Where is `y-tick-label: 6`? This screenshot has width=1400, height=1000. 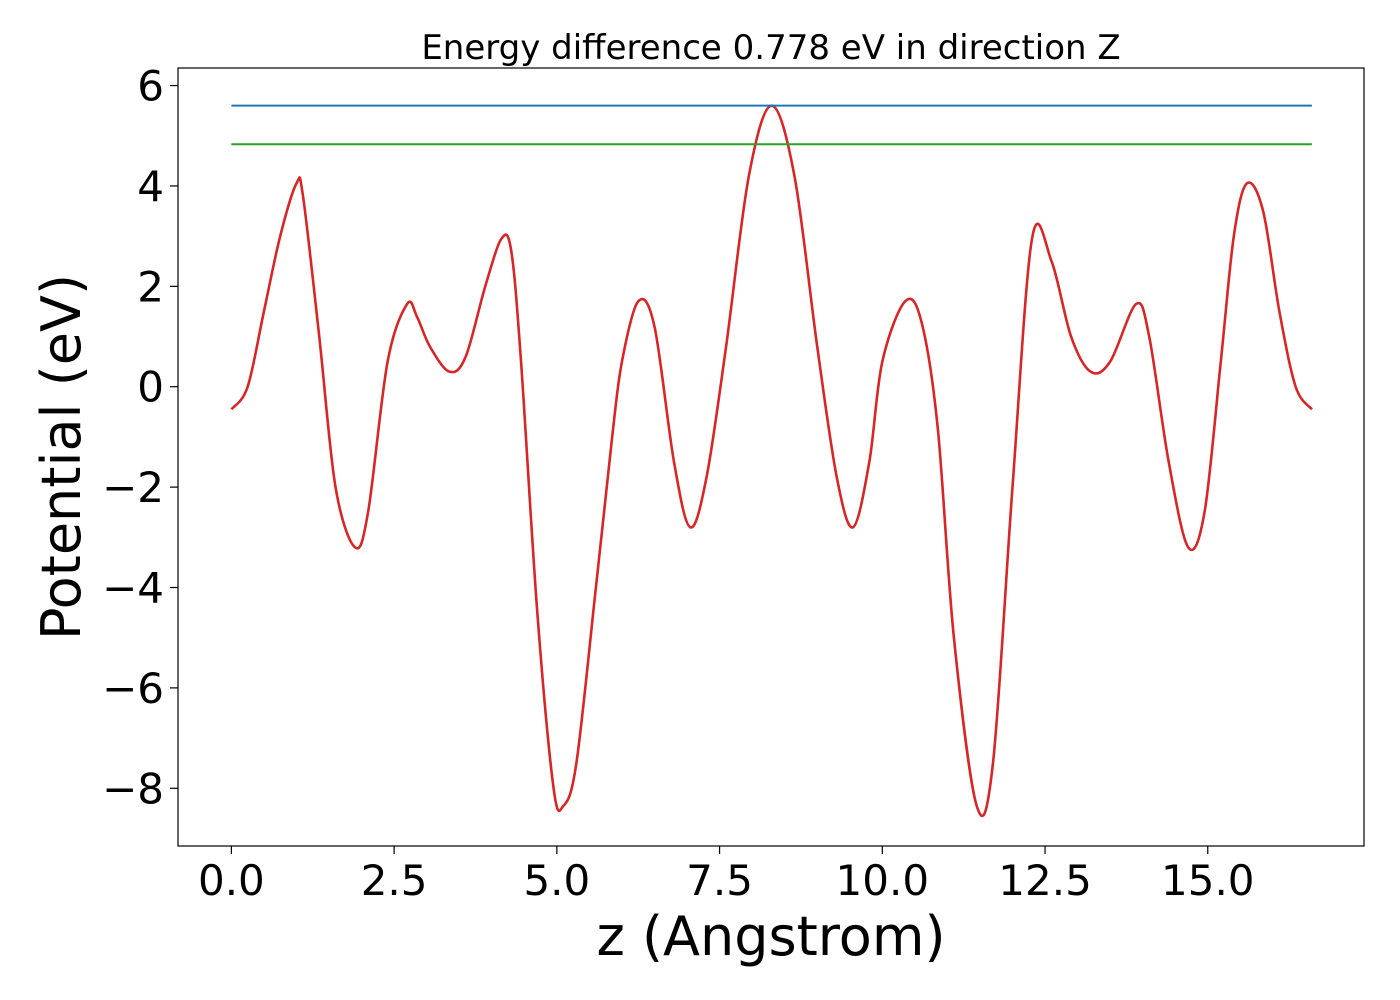
y-tick-label: 6 is located at coordinates (150, 86).